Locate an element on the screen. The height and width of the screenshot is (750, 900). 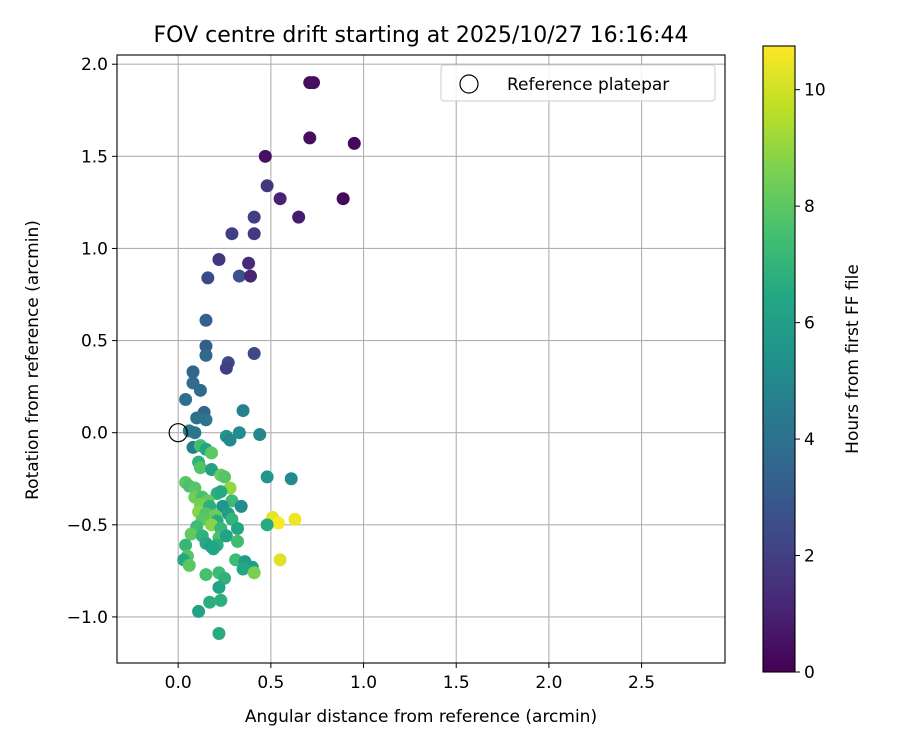
y-tick-label: 2.0 is located at coordinates (94, 65).